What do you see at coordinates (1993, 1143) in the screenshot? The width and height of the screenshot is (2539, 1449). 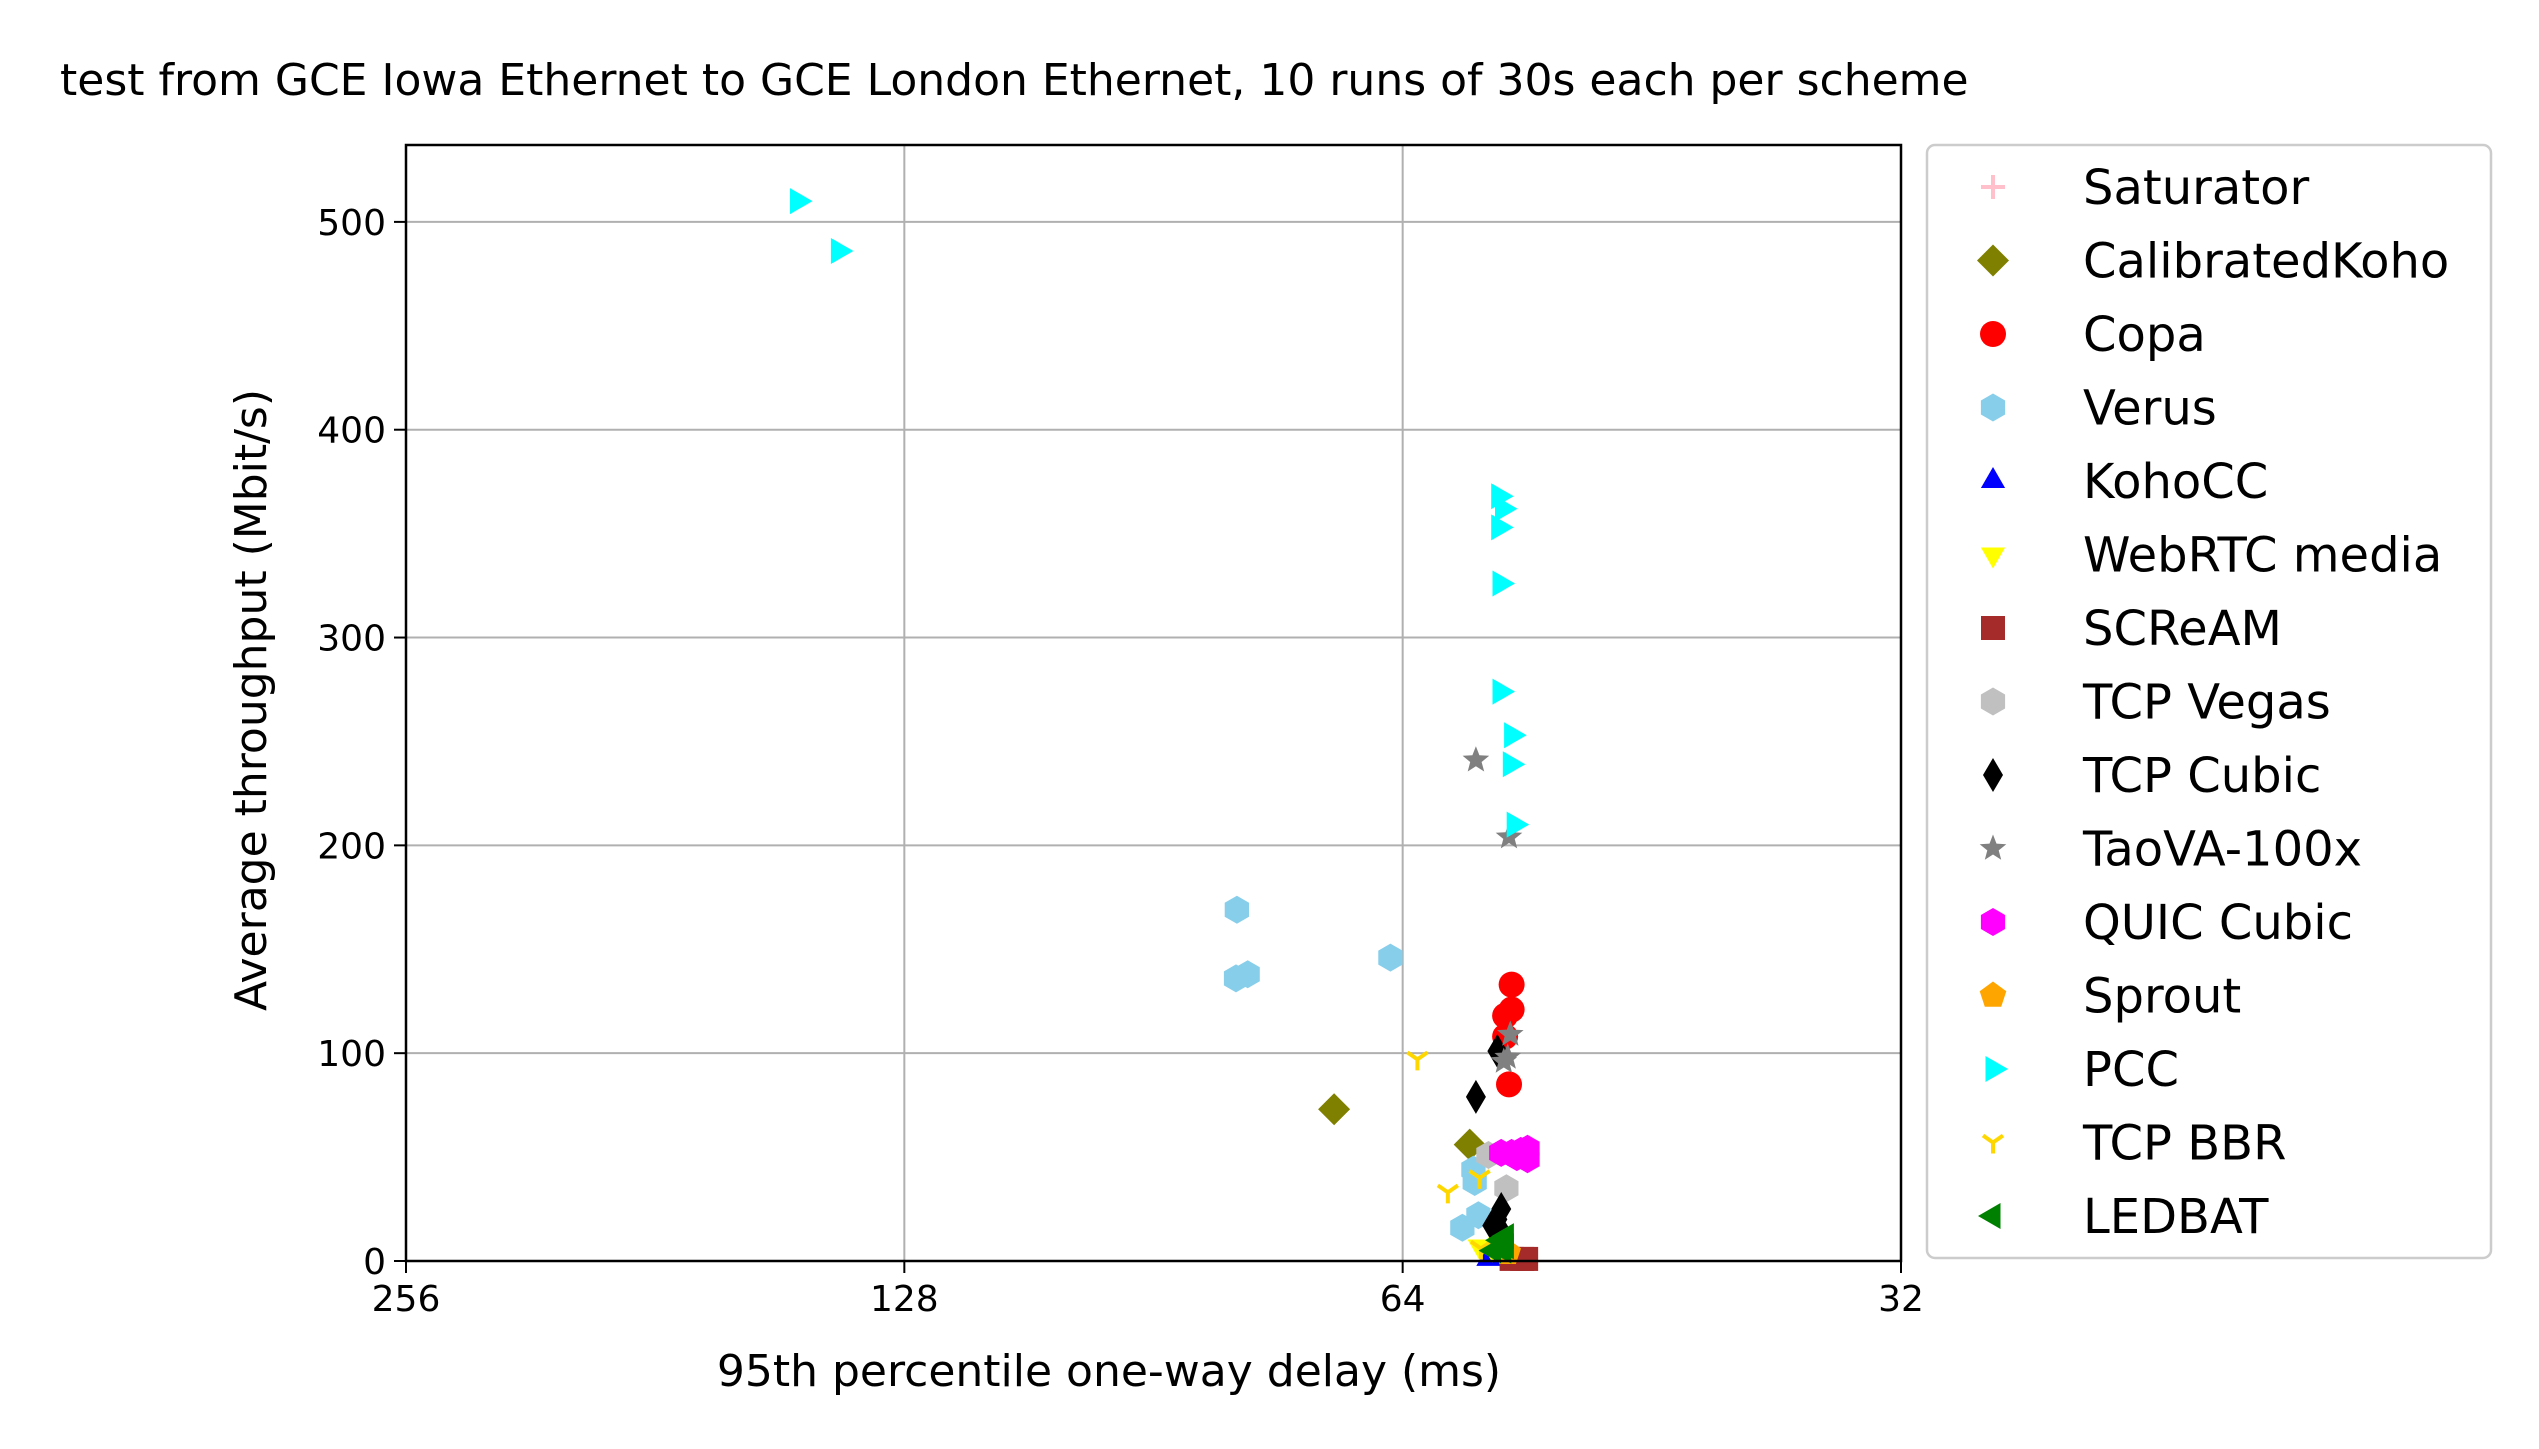 I see `legend-marker-tcp-bbr` at bounding box center [1993, 1143].